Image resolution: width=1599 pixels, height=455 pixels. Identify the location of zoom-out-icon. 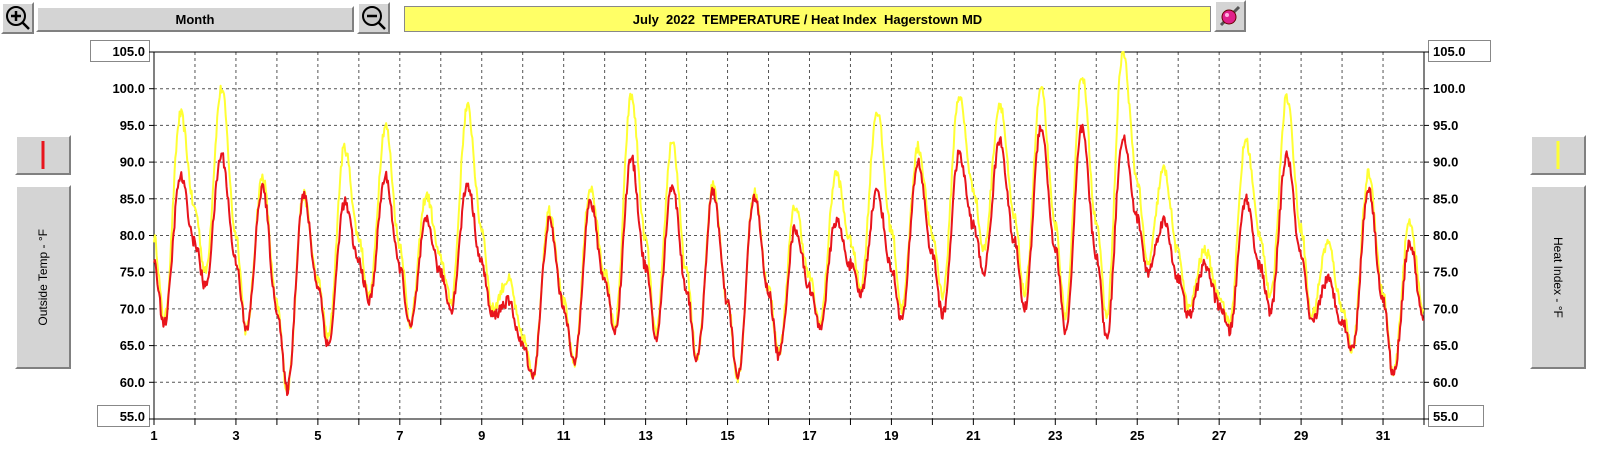
(373, 18).